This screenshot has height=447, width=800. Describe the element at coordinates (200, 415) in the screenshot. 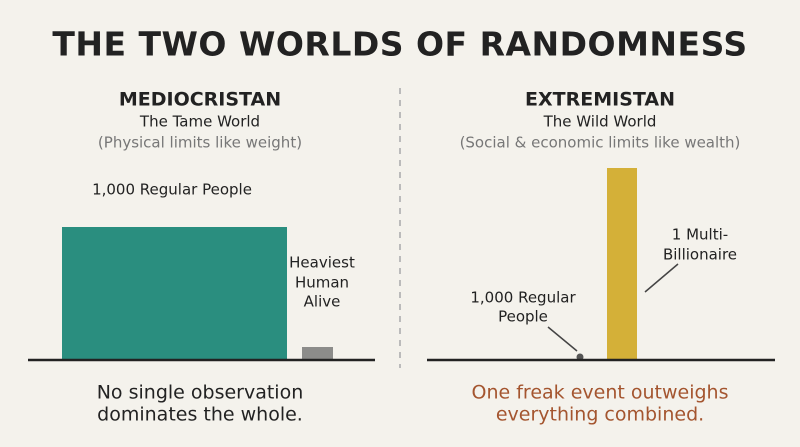

I see `caption: dominates the whole.` at that location.